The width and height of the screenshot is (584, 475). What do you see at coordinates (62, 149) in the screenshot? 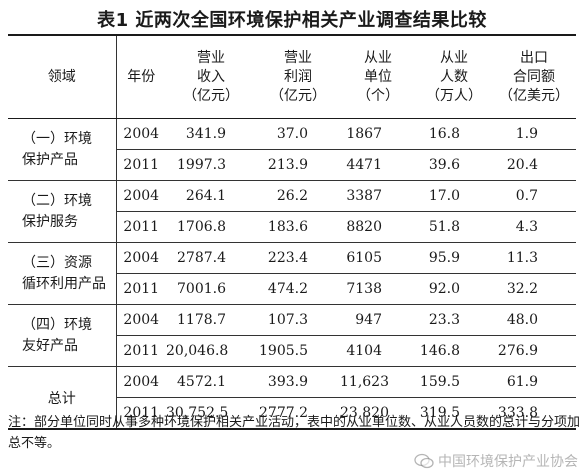
I see `field-cell: （一）环境保护产品` at bounding box center [62, 149].